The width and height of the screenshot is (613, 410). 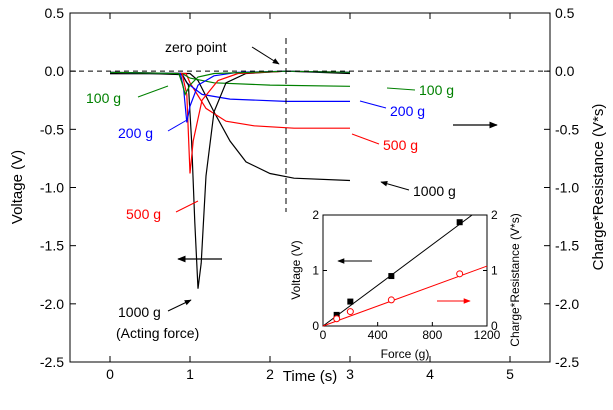 What do you see at coordinates (494, 215) in the screenshot?
I see `inset-y-tick-label-right: 2` at bounding box center [494, 215].